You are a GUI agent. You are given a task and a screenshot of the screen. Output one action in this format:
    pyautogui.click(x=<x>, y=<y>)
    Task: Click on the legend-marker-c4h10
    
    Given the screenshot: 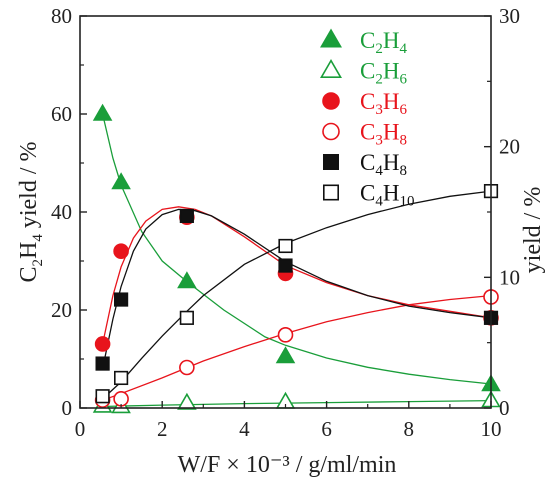 What is the action you would take?
    pyautogui.click(x=330, y=192)
    